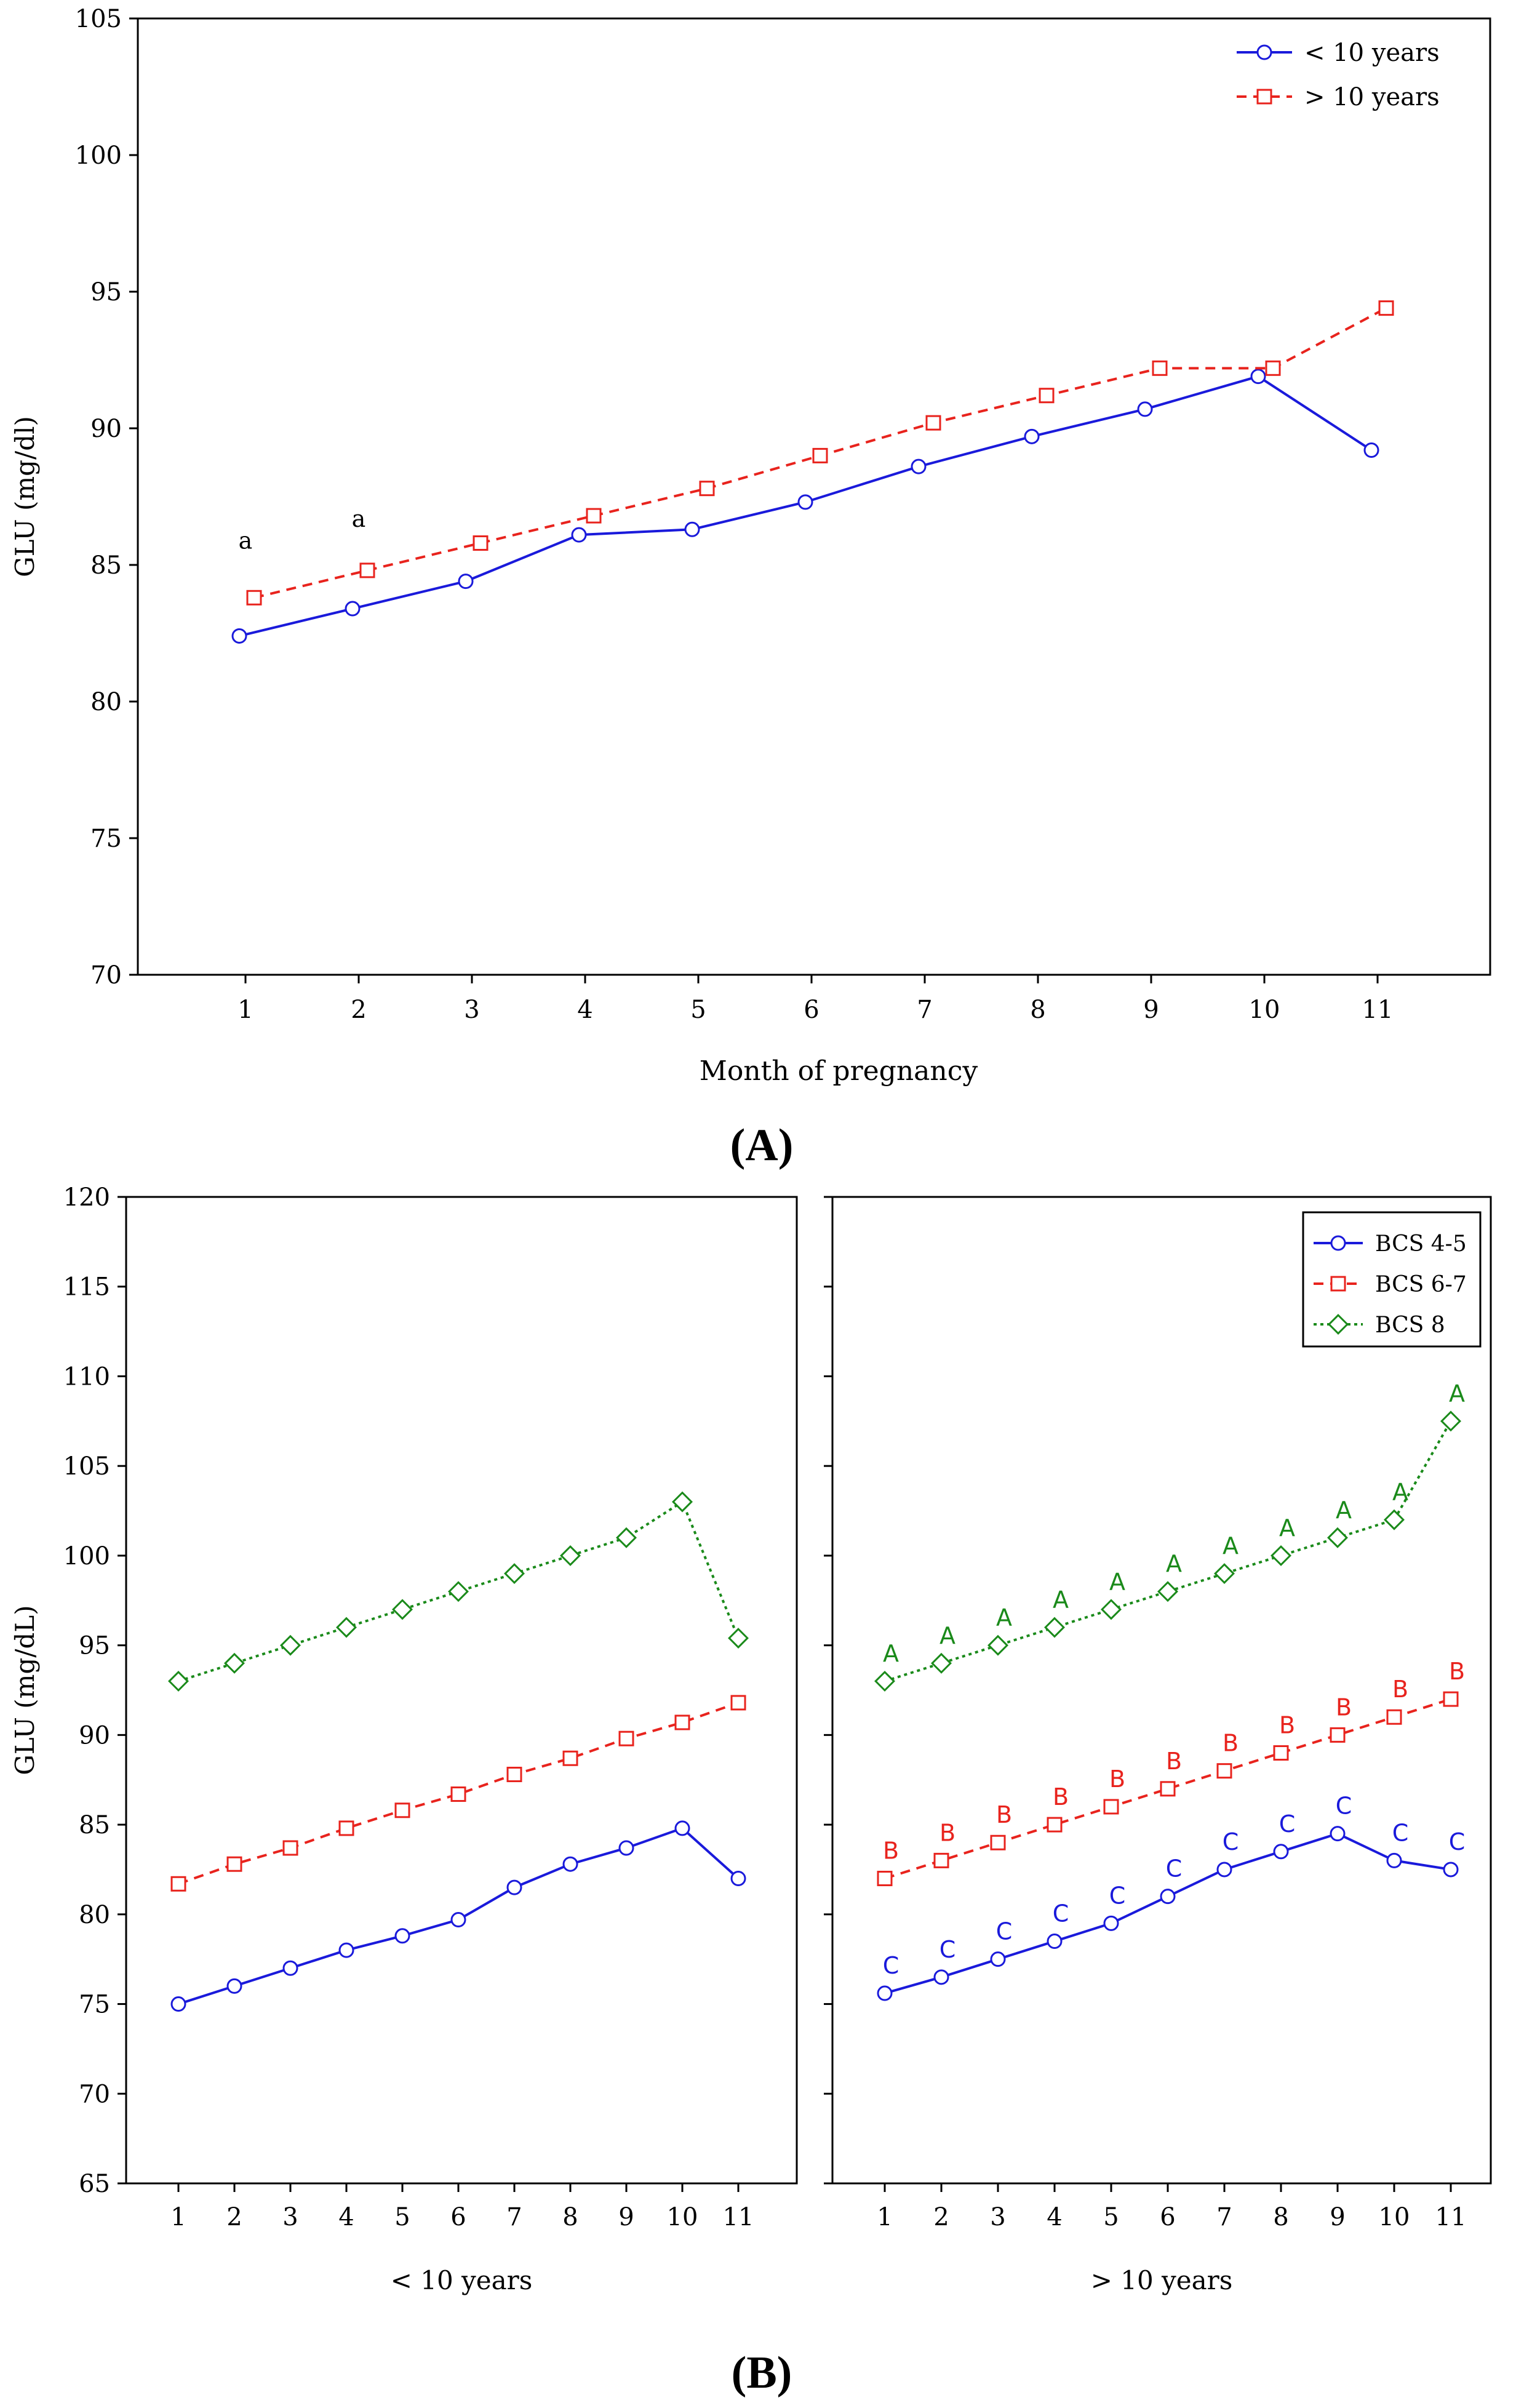  Describe the element at coordinates (1421, 1244) in the screenshot. I see `legend-label: BCS 4-5` at that location.